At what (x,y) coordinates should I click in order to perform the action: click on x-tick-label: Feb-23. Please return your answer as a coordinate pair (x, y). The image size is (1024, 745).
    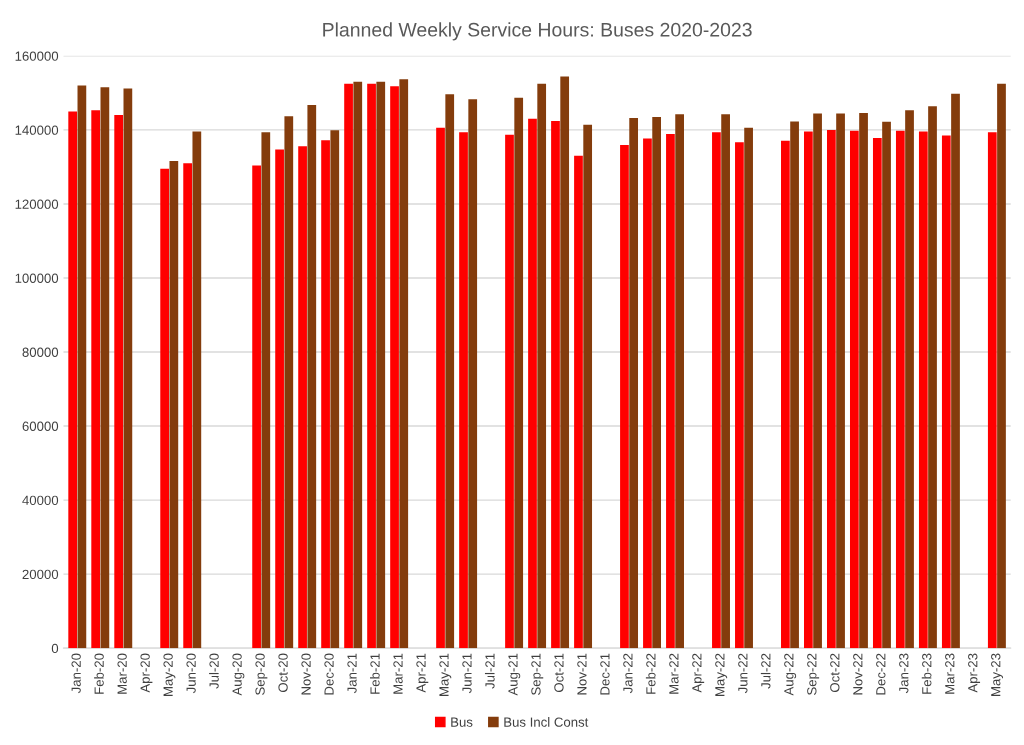
    Looking at the image, I should click on (926, 673).